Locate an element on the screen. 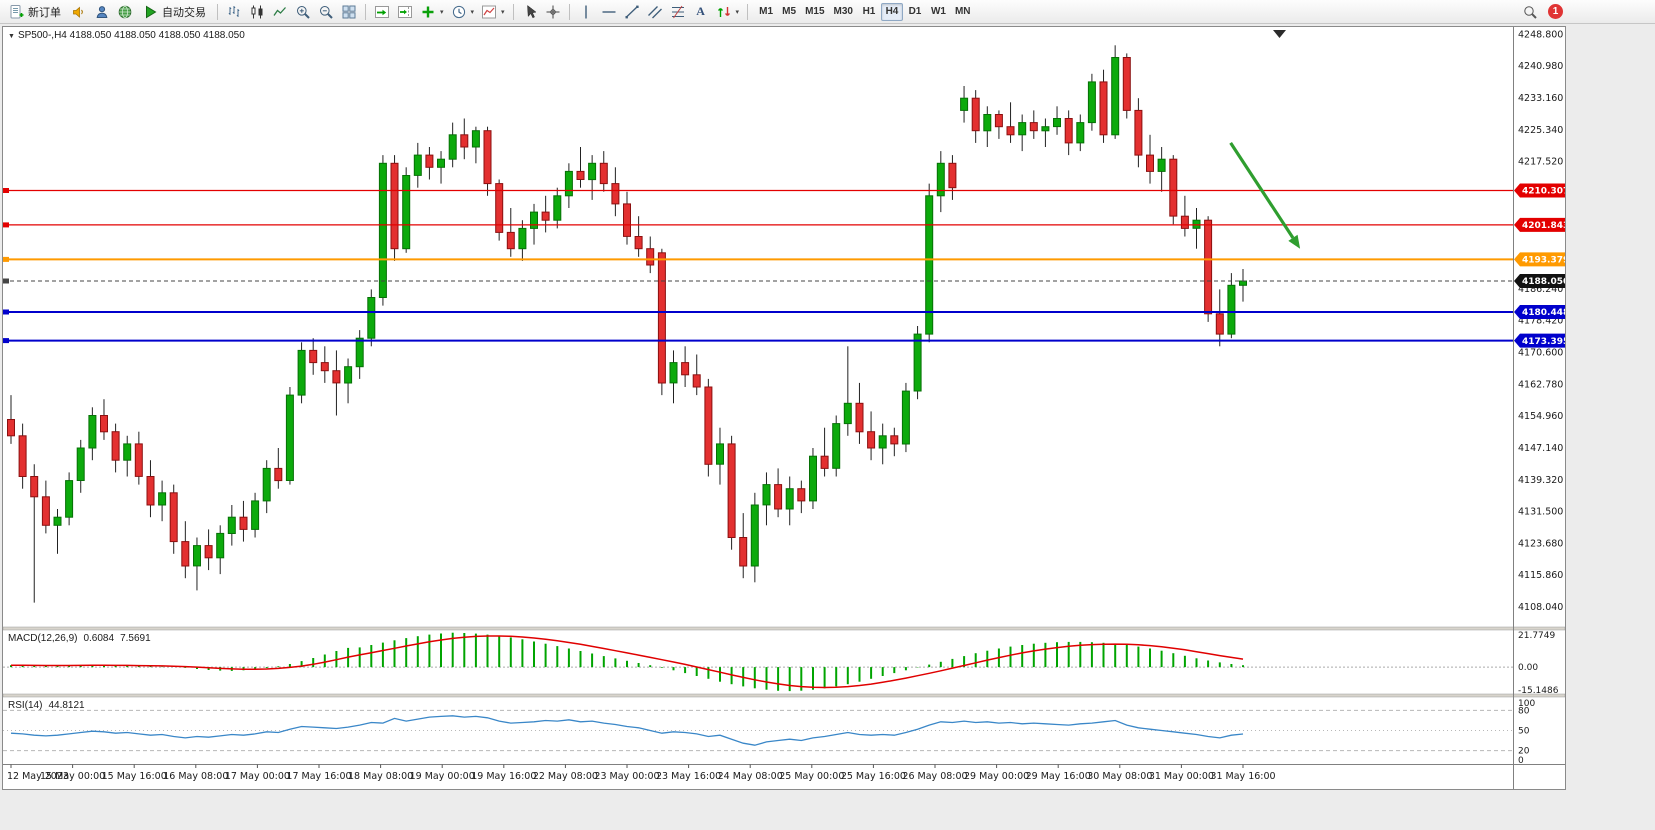 This screenshot has height=830, width=1655. svg-text: 21.7749 is located at coordinates (1536, 636).